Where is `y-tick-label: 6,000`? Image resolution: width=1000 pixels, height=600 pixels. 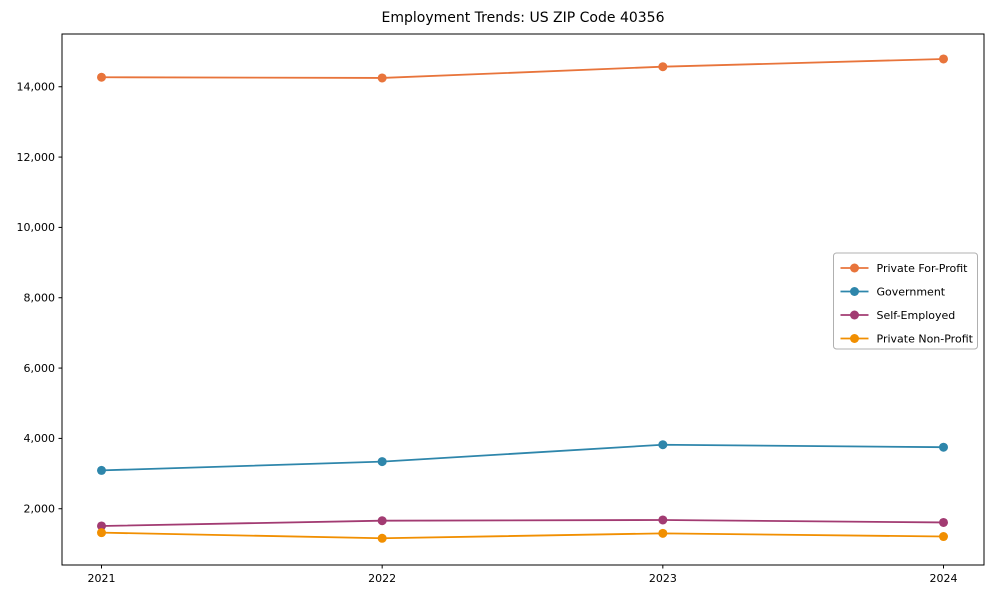 y-tick-label: 6,000 is located at coordinates (40, 368).